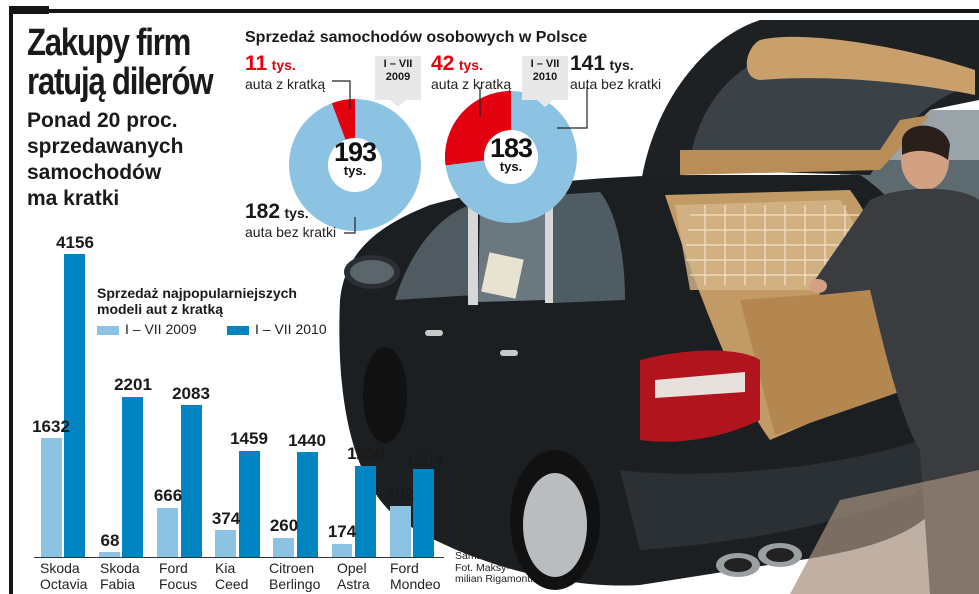 This screenshot has height=594, width=979. I want to click on bar-ceed-2010, so click(249, 504).